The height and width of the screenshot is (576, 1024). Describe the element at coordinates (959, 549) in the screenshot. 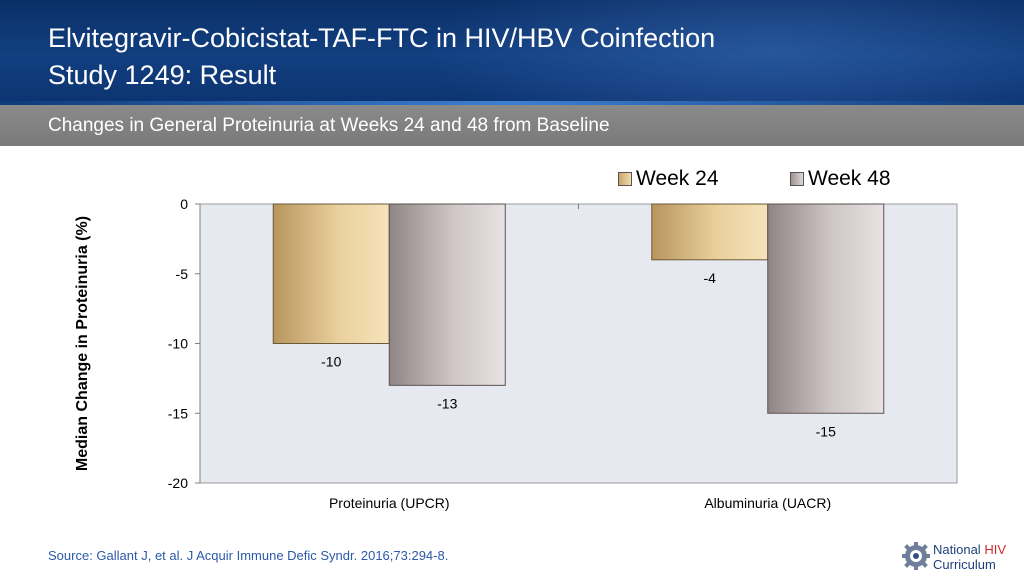

I see `logo-word-national: National` at that location.